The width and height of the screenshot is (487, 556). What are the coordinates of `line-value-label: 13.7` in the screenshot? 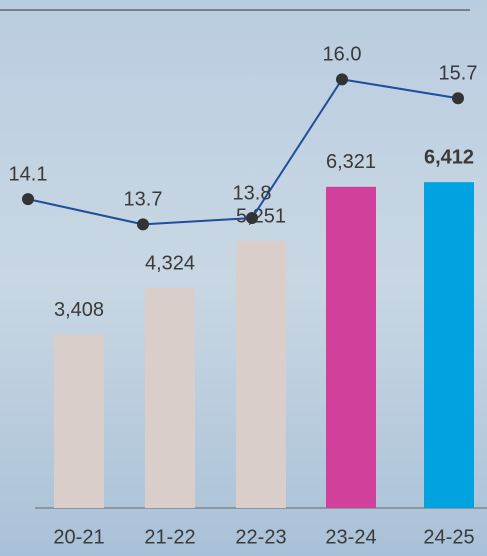 It's located at (143, 200).